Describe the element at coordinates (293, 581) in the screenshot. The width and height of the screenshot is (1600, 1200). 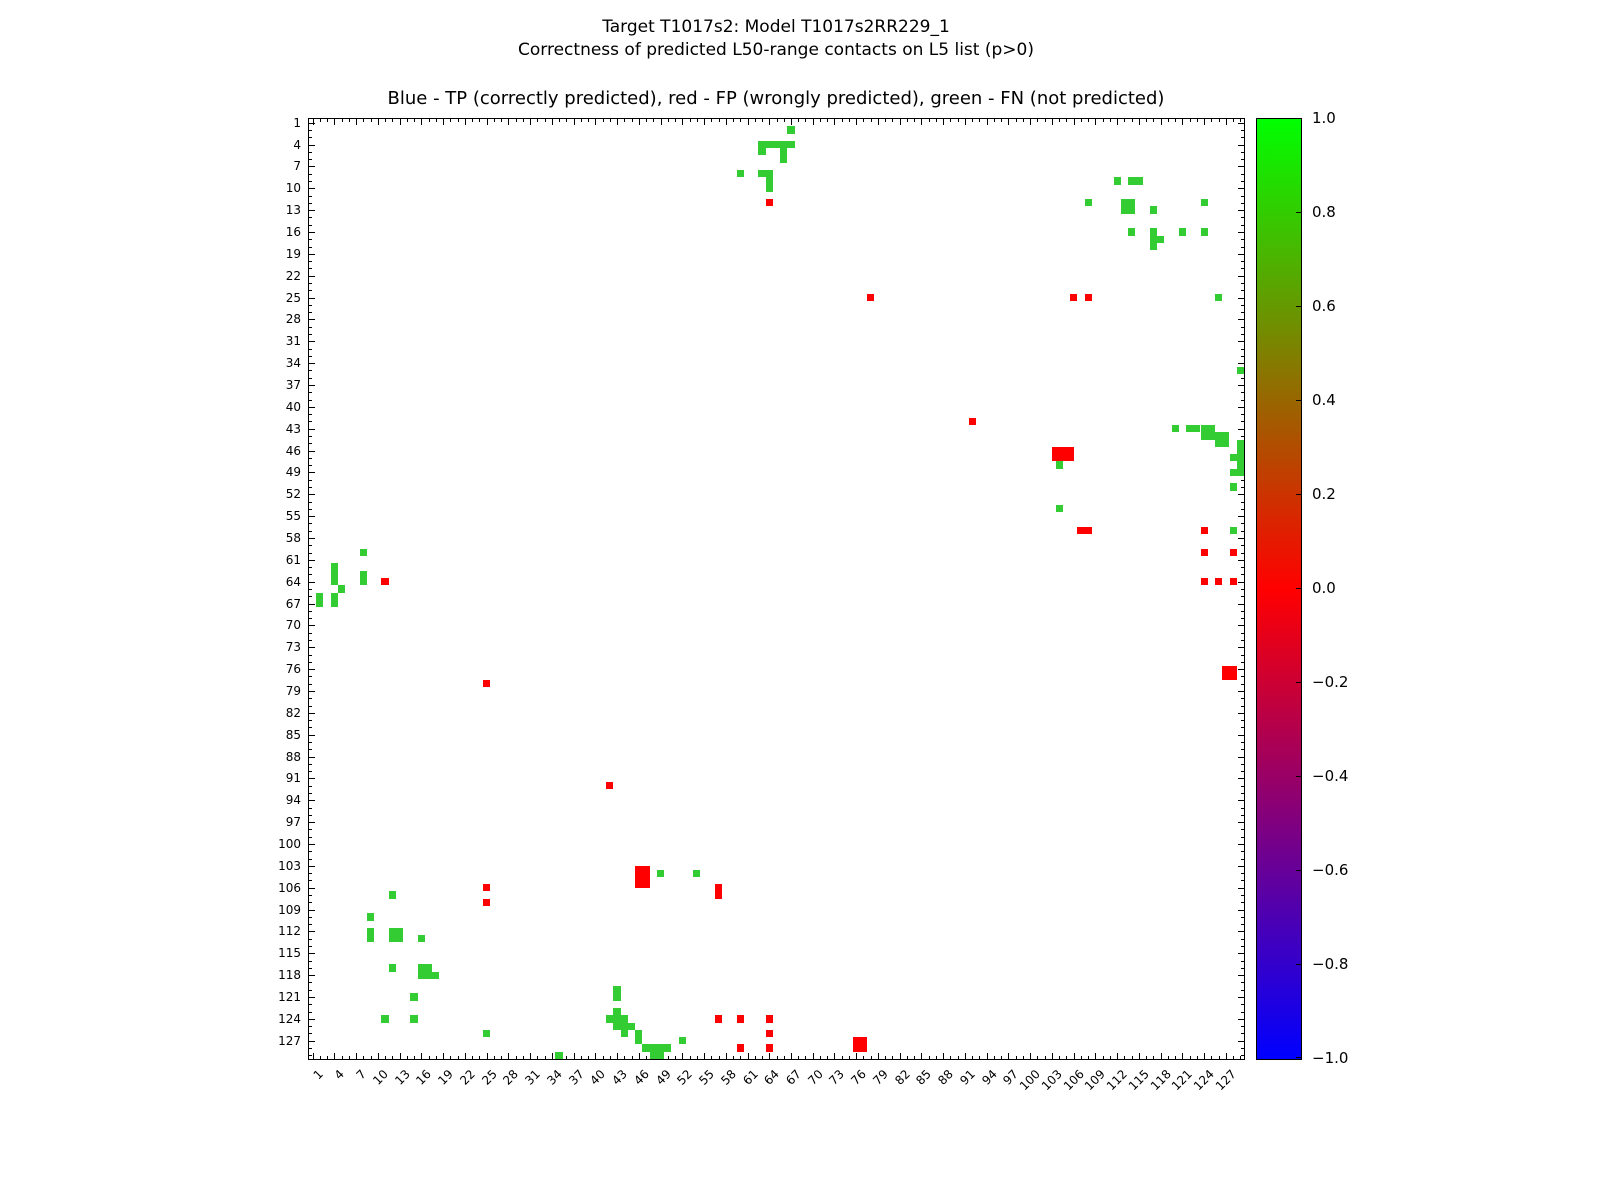
I see `y-tick-label: 64` at that location.